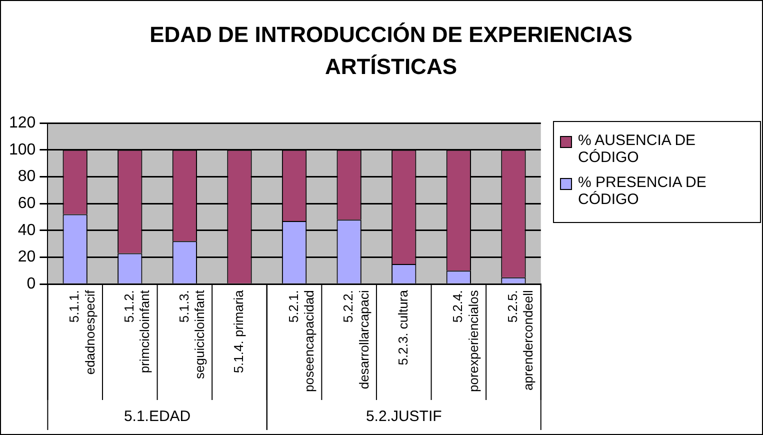 The image size is (763, 435). What do you see at coordinates (402, 327) in the screenshot?
I see `x-tick-label: 5.2.3. cultura` at bounding box center [402, 327].